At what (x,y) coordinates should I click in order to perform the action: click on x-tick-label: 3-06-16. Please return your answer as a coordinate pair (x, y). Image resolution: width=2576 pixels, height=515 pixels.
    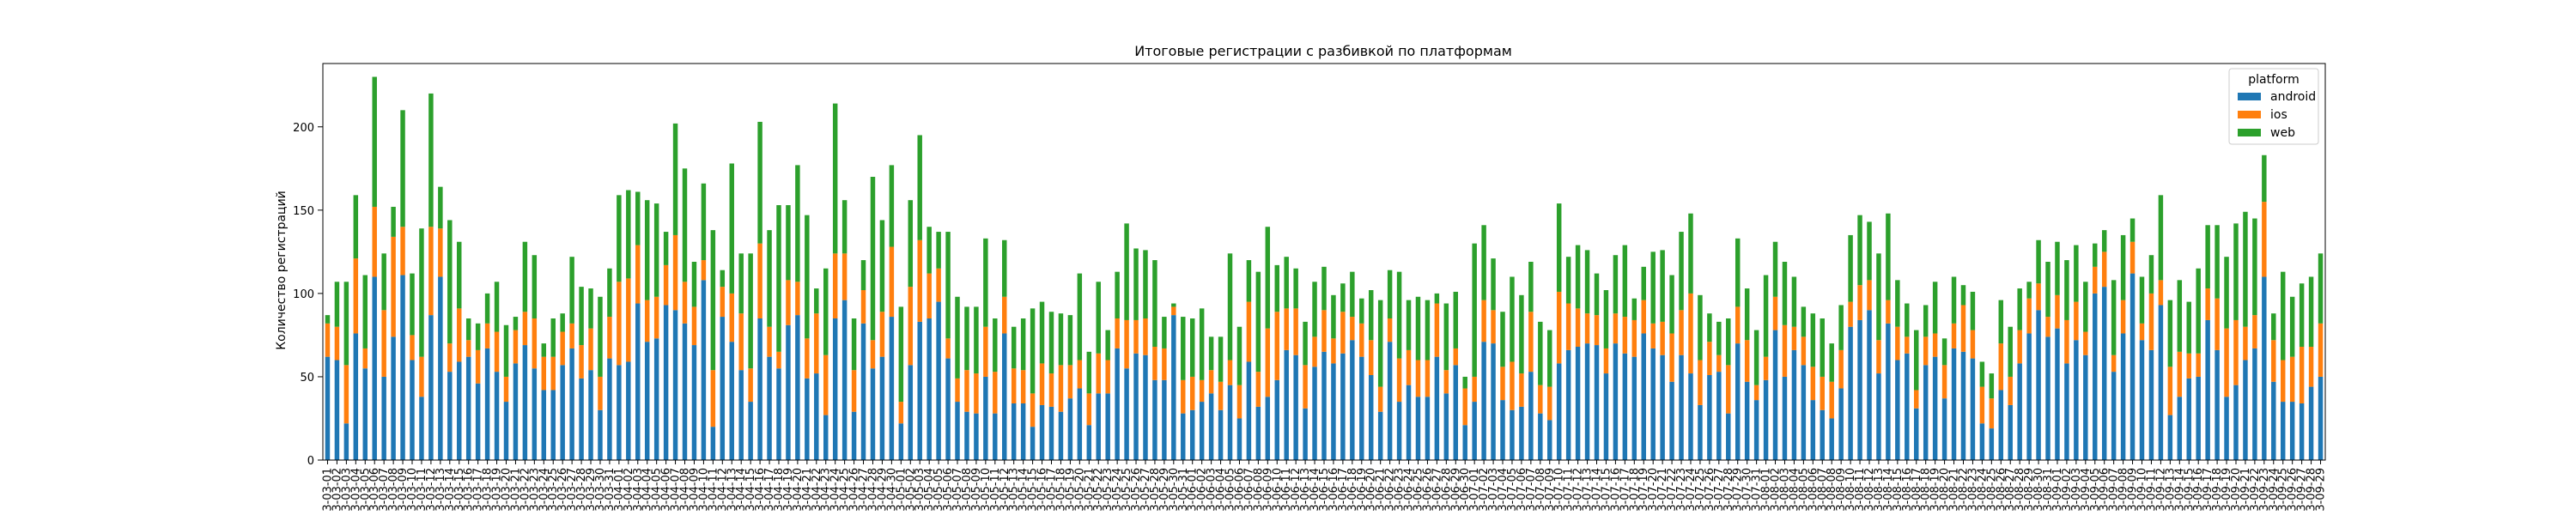
    Looking at the image, I should click on (1334, 490).